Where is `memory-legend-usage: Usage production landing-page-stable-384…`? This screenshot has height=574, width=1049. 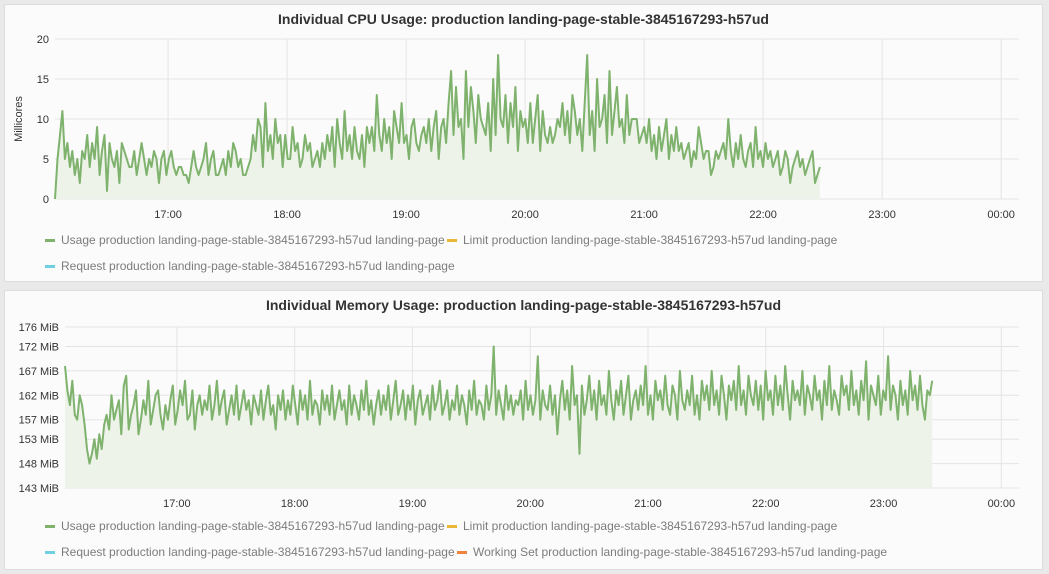 memory-legend-usage: Usage production landing-page-stable-384… is located at coordinates (245, 526).